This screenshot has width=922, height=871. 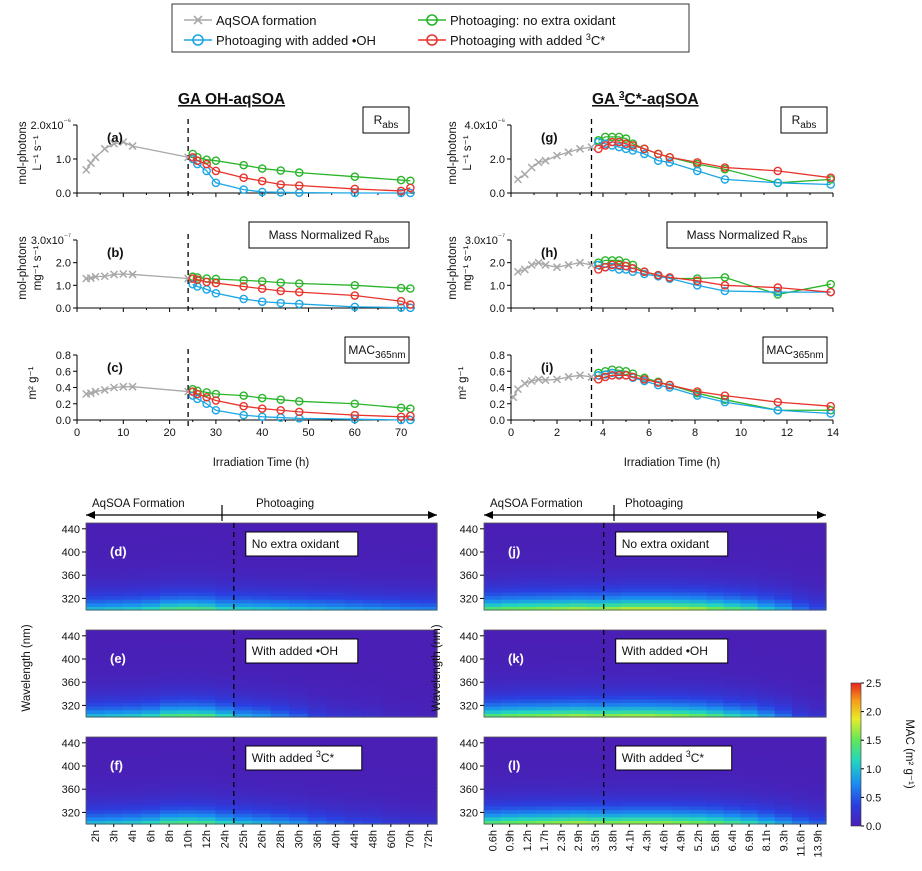 What do you see at coordinates (463, 382) in the screenshot?
I see `ylabel-i: m² g⁻¹` at bounding box center [463, 382].